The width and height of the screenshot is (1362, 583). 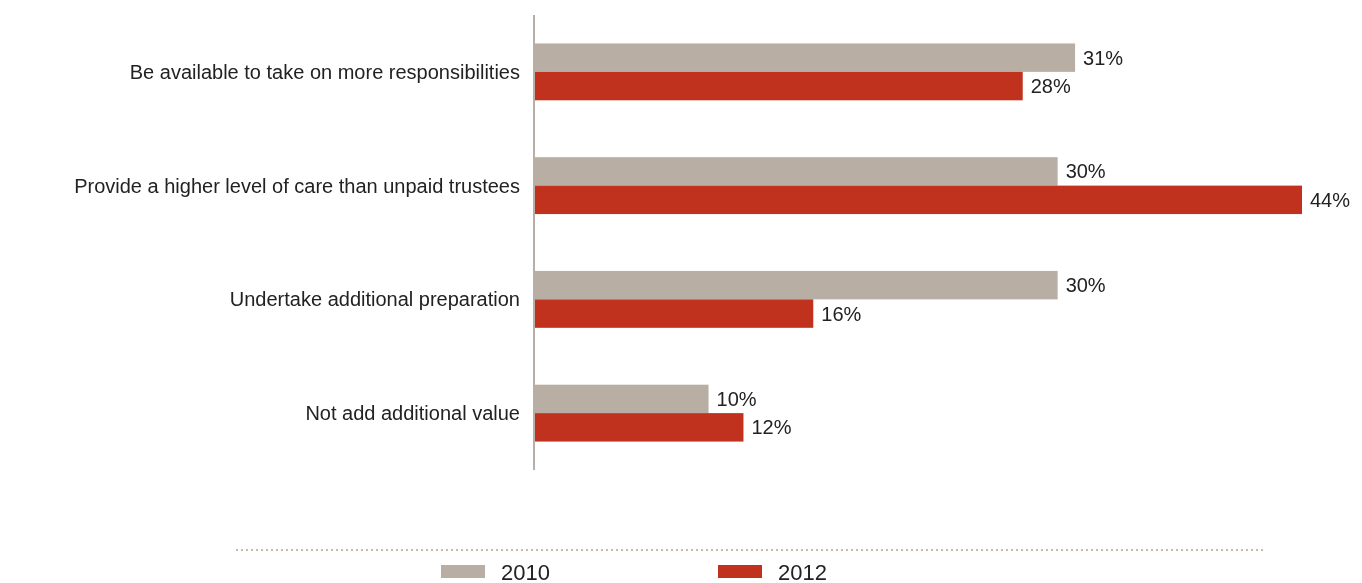 I want to click on y-tick-label: Provide a higher level of care than unpaid trustees, so click(x=297, y=185).